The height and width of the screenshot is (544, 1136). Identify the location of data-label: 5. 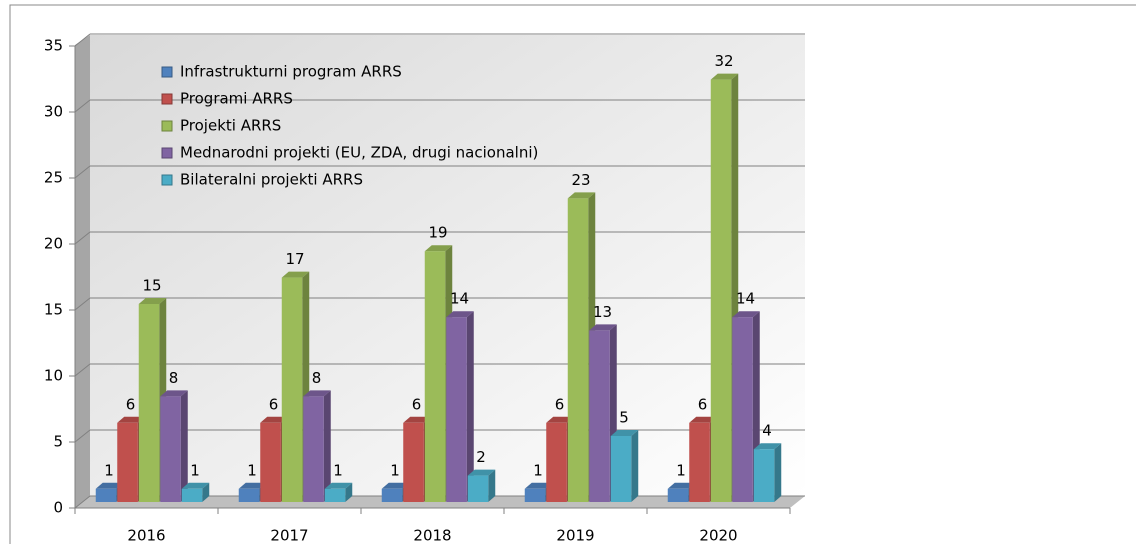
(624, 418).